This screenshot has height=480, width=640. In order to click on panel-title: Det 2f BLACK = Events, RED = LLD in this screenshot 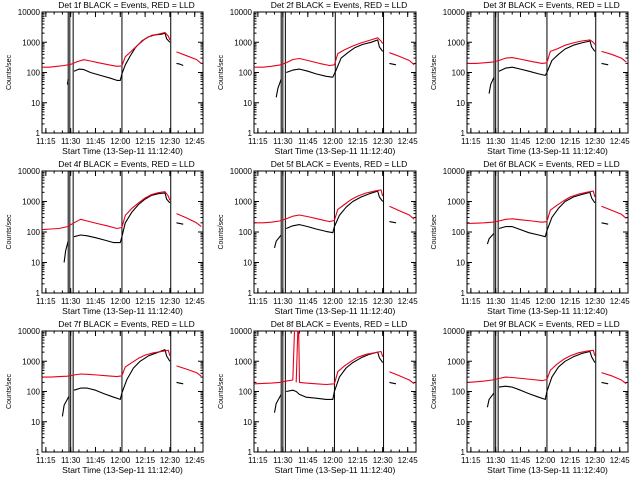, I will do `click(339, 5)`.